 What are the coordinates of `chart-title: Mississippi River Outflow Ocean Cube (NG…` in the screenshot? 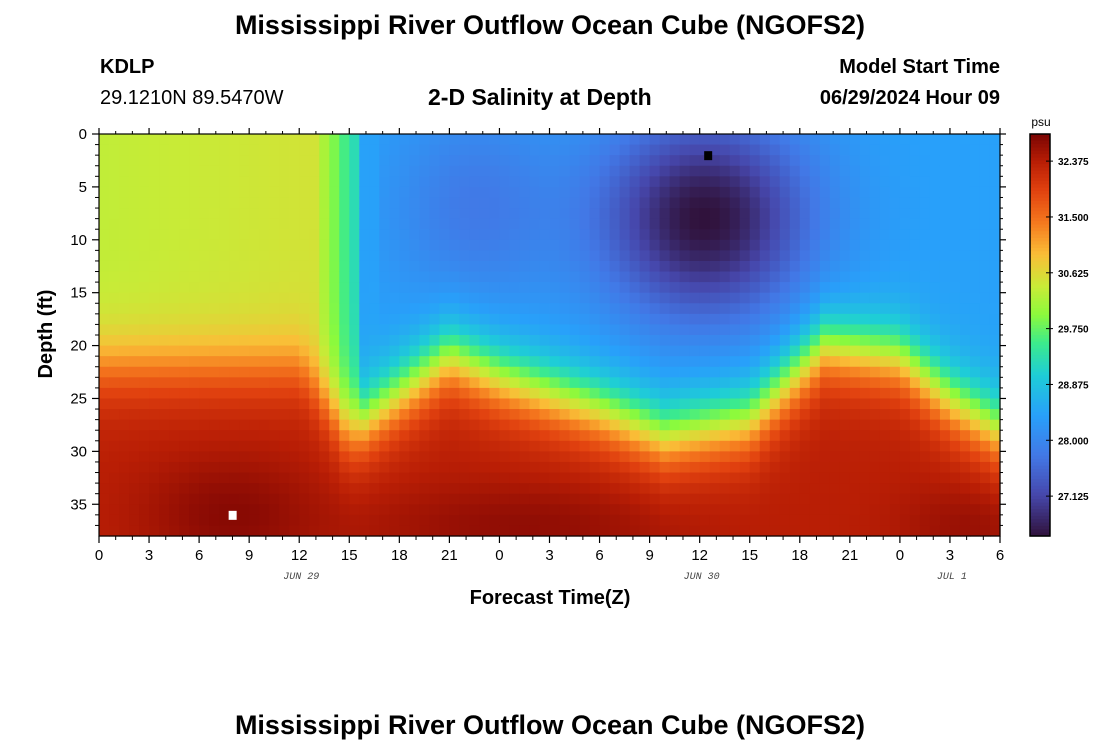 It's located at (550, 25).